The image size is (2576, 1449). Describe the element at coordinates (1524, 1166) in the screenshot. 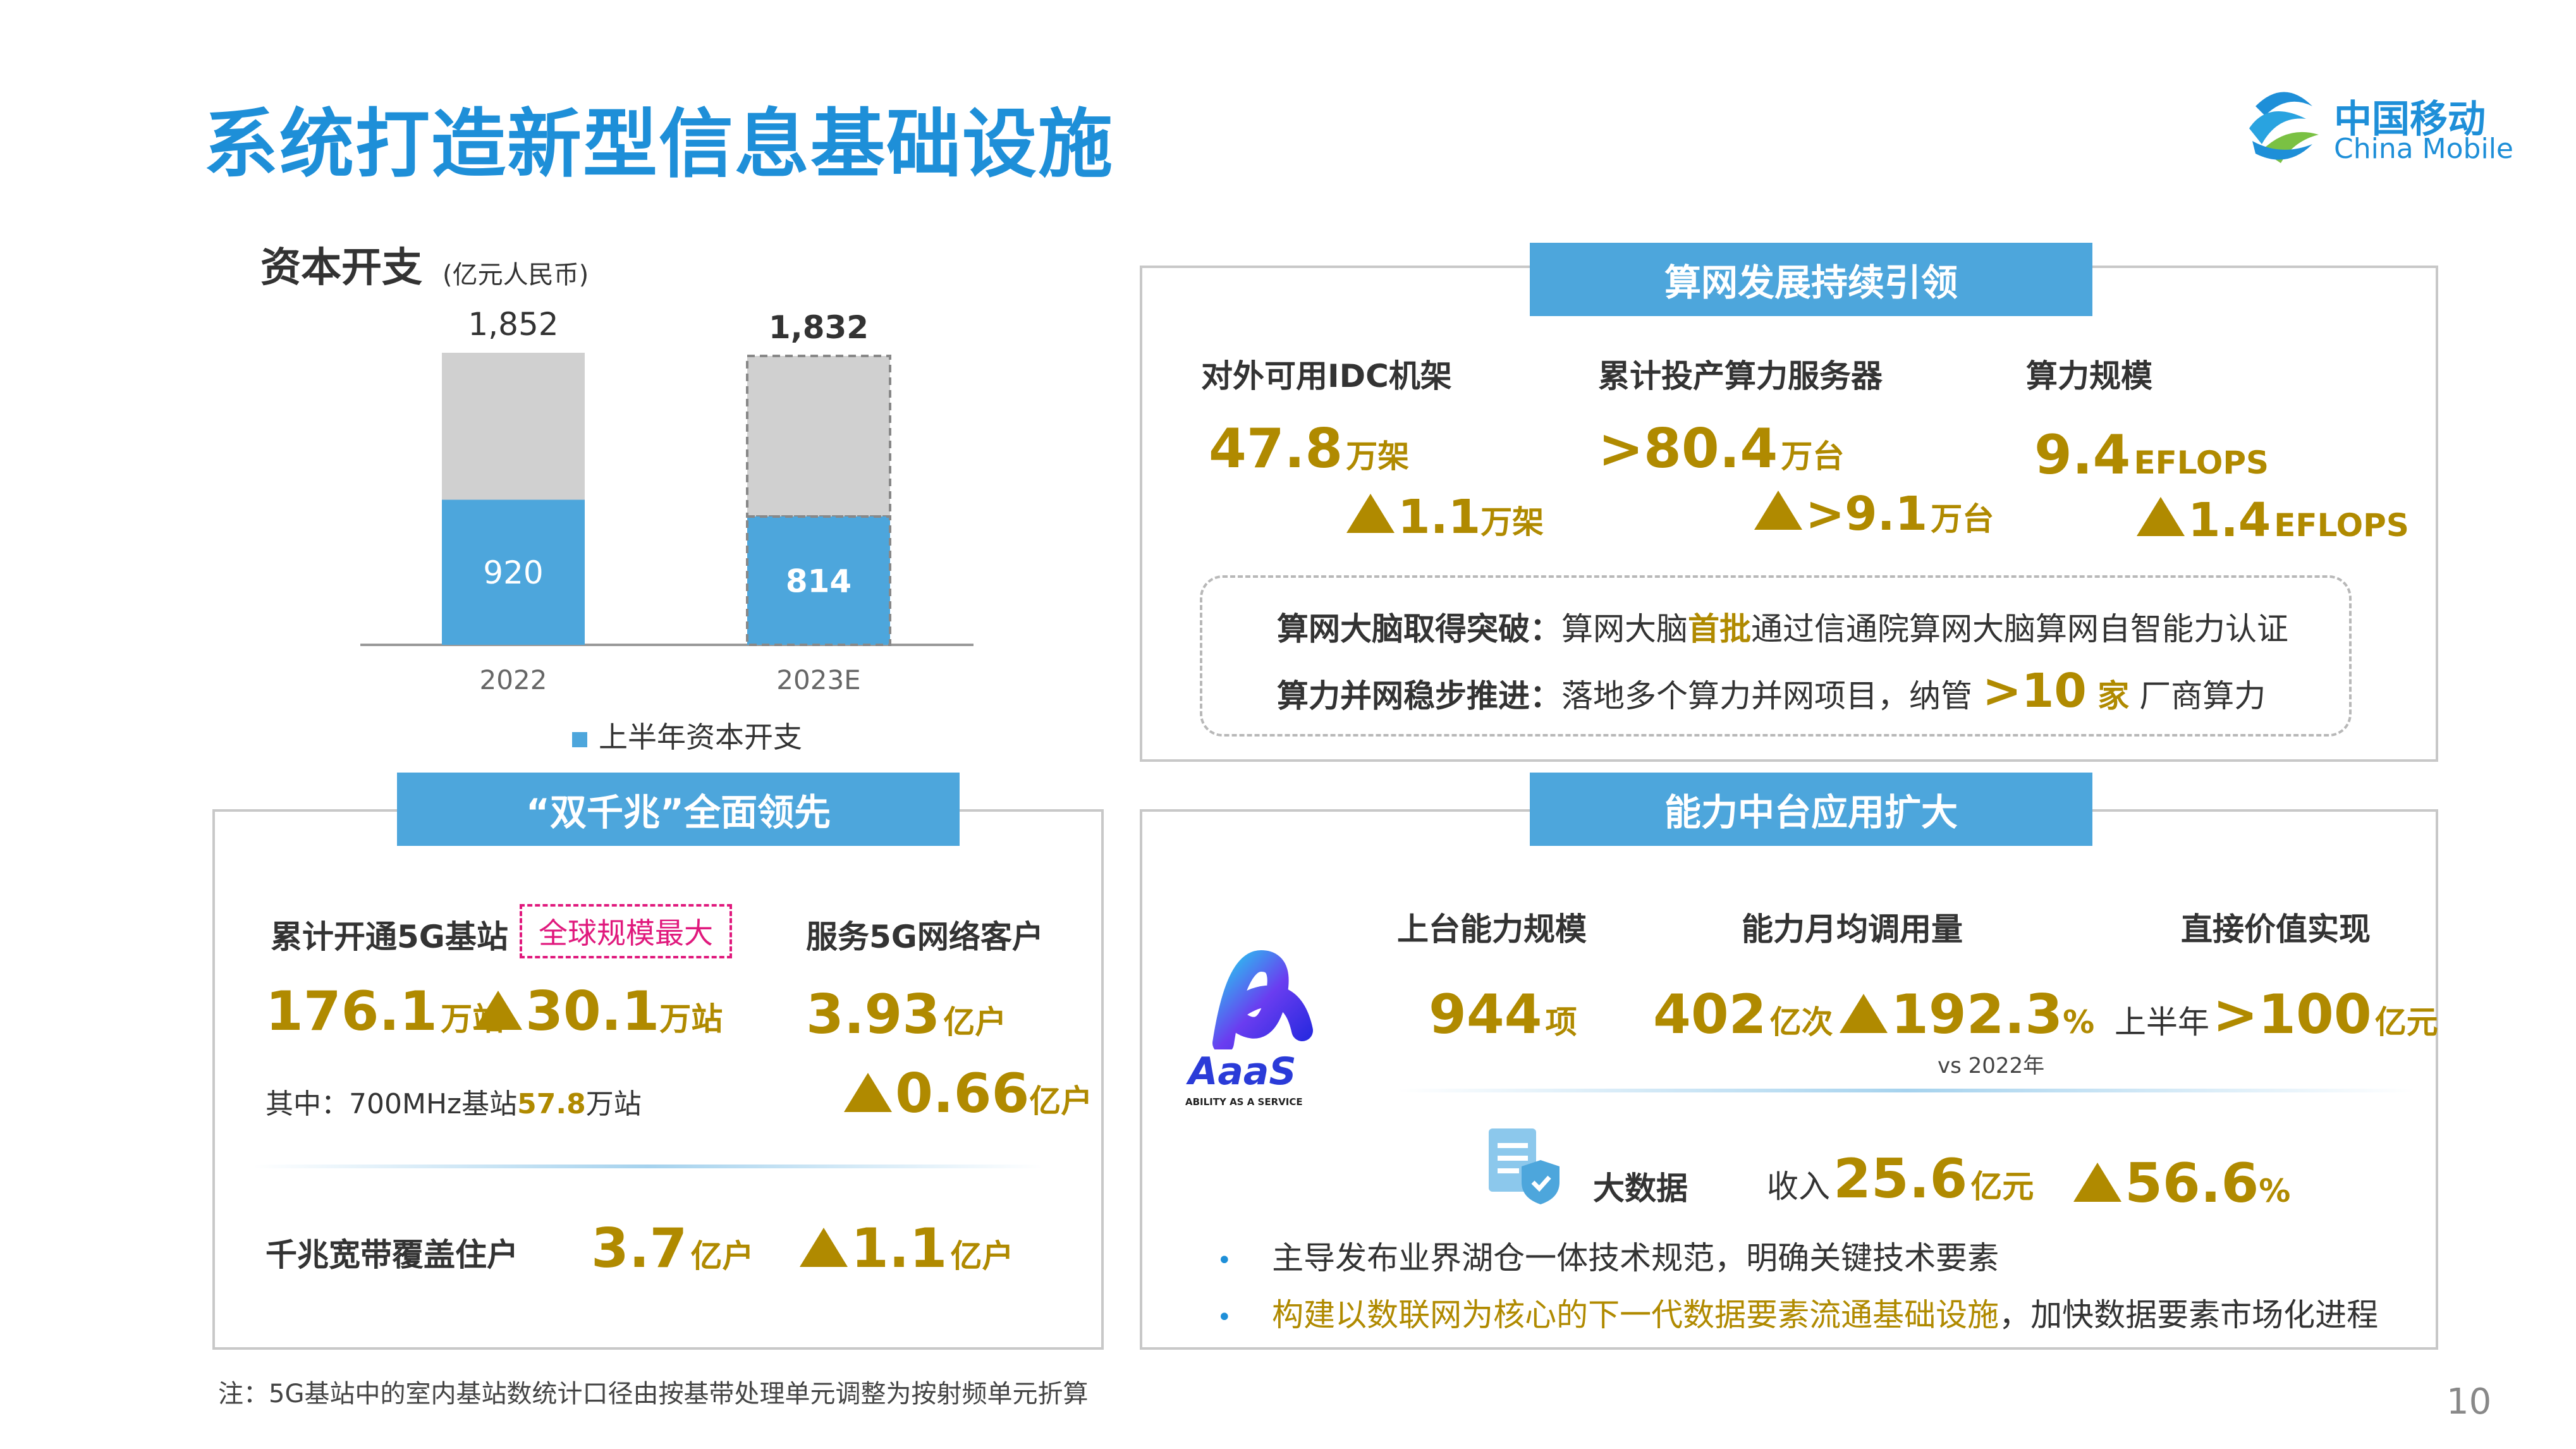

I see `document-shield-icon` at that location.